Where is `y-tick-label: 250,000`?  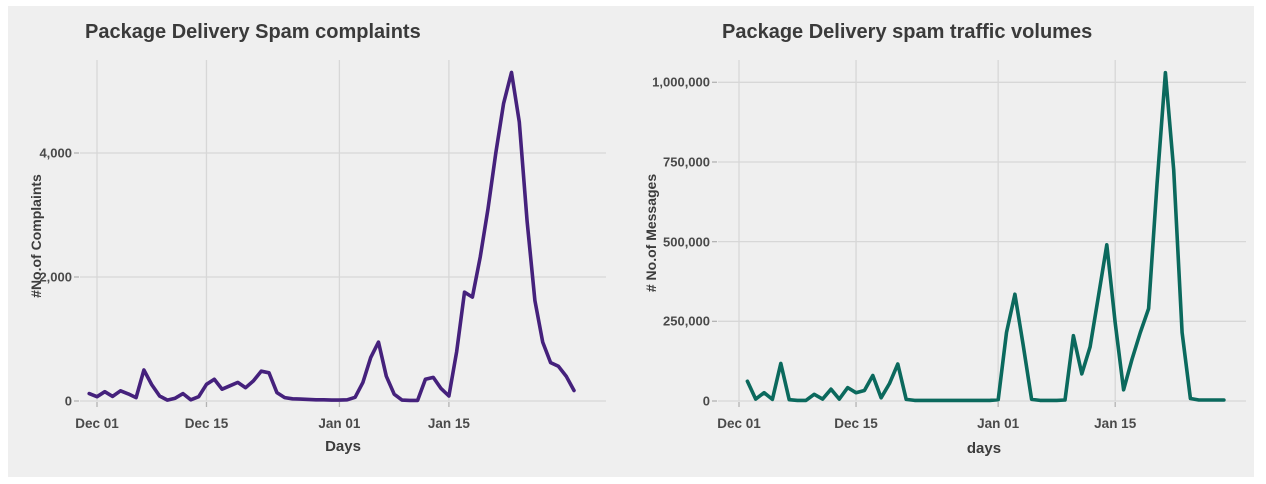
y-tick-label: 250,000 is located at coordinates (686, 321).